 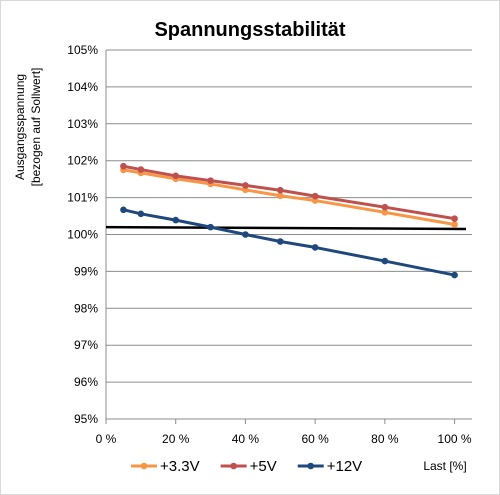 What do you see at coordinates (286, 228) in the screenshot?
I see `reference-line` at bounding box center [286, 228].